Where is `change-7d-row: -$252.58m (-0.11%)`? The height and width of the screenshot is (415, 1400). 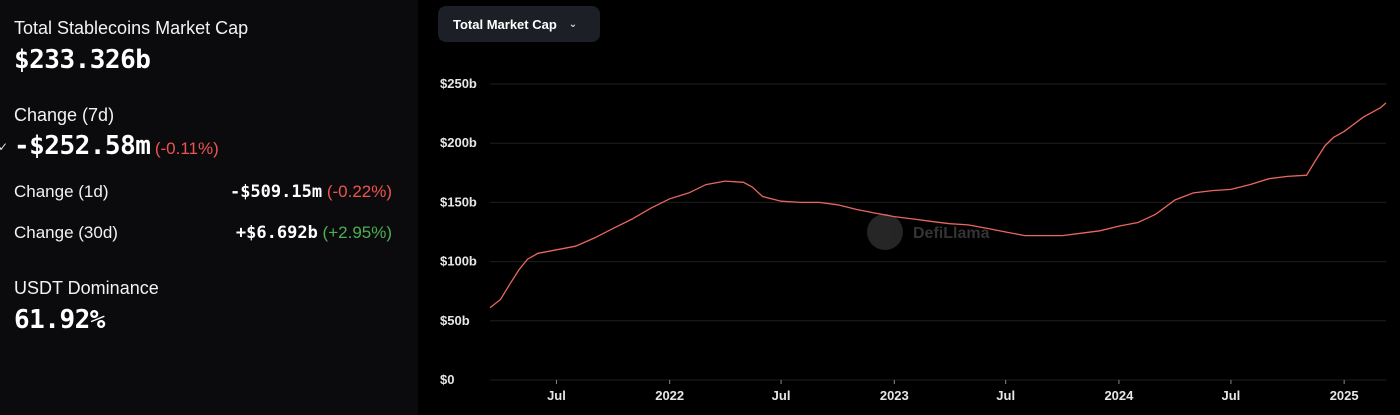
change-7d-row: -$252.58m (-0.11%) is located at coordinates (116, 146).